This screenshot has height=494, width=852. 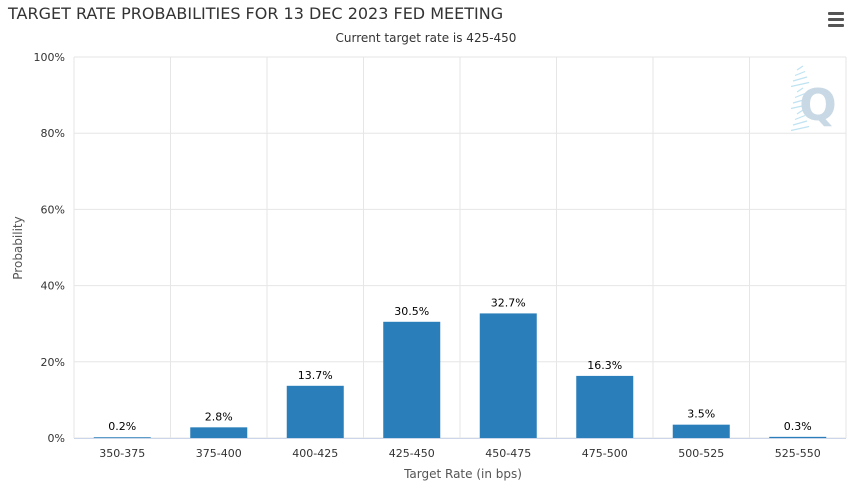 I want to click on x-tick-label: 350-375, so click(x=122, y=453).